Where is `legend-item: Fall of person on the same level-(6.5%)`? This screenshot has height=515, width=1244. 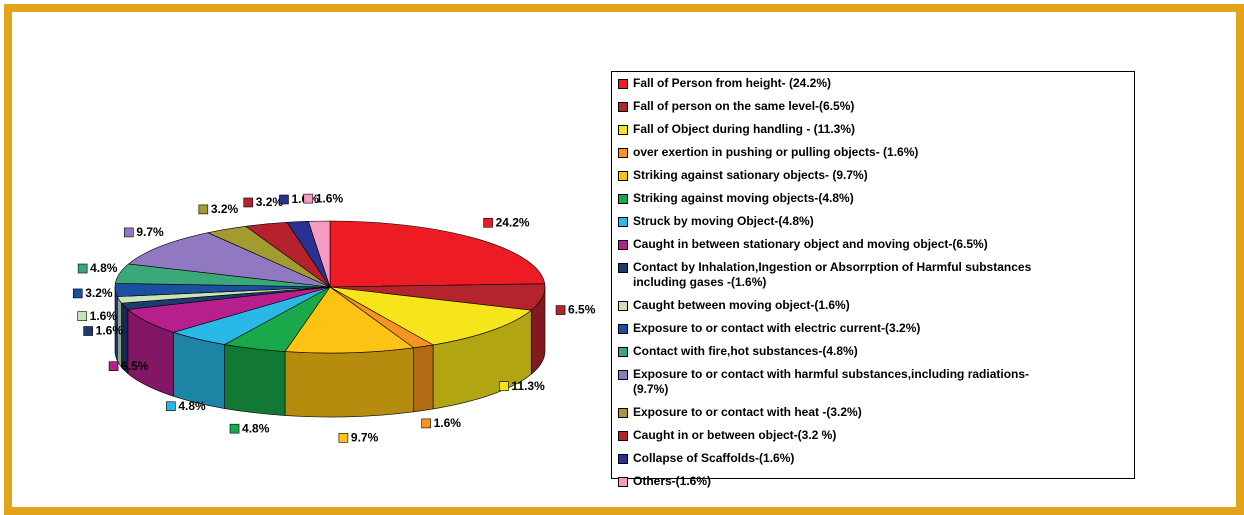
legend-item: Fall of person on the same level-(6.5%) is located at coordinates (876, 106).